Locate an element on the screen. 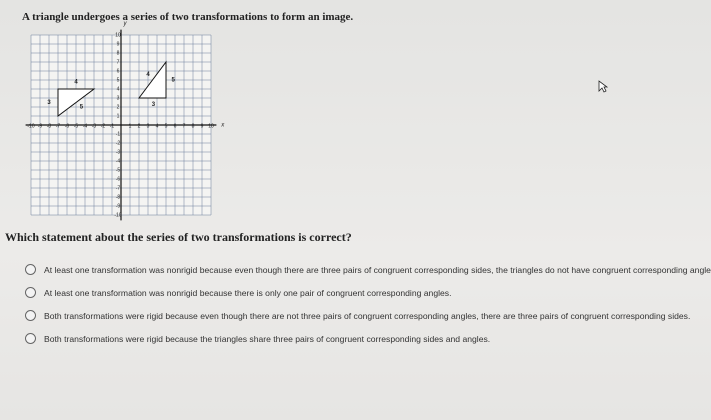 The height and width of the screenshot is (420, 711). y-tick-label: 6 is located at coordinates (118, 71).